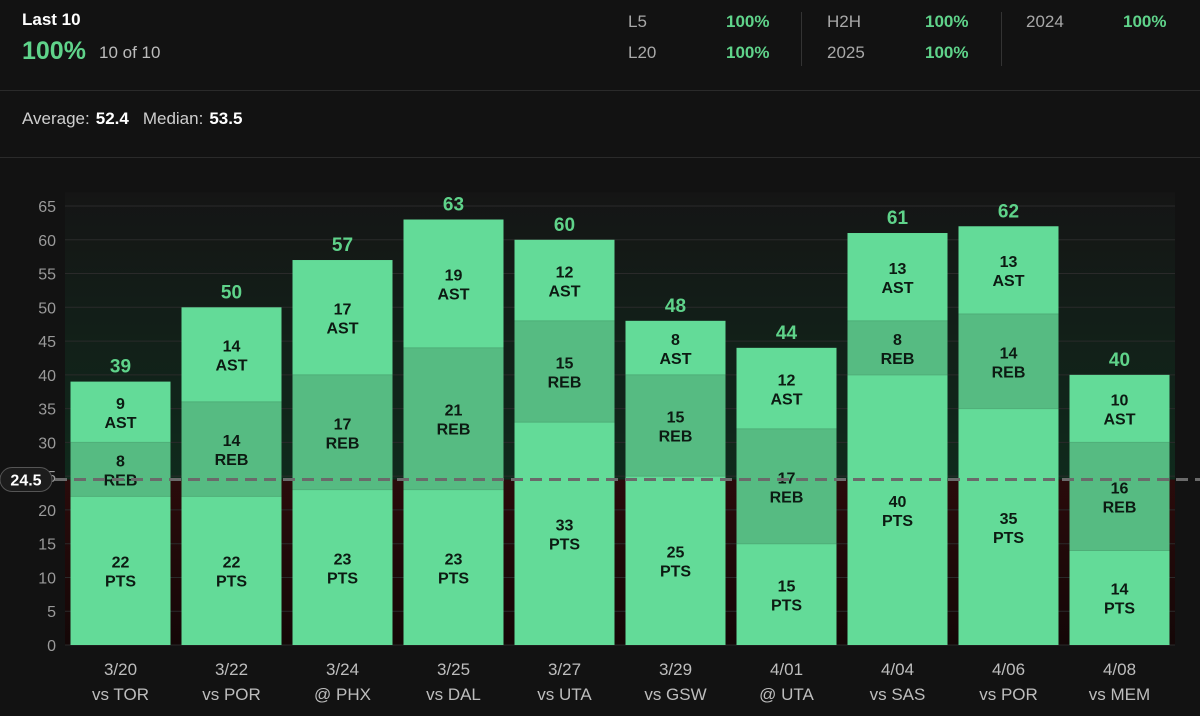  I want to click on header-divider, so click(600, 90).